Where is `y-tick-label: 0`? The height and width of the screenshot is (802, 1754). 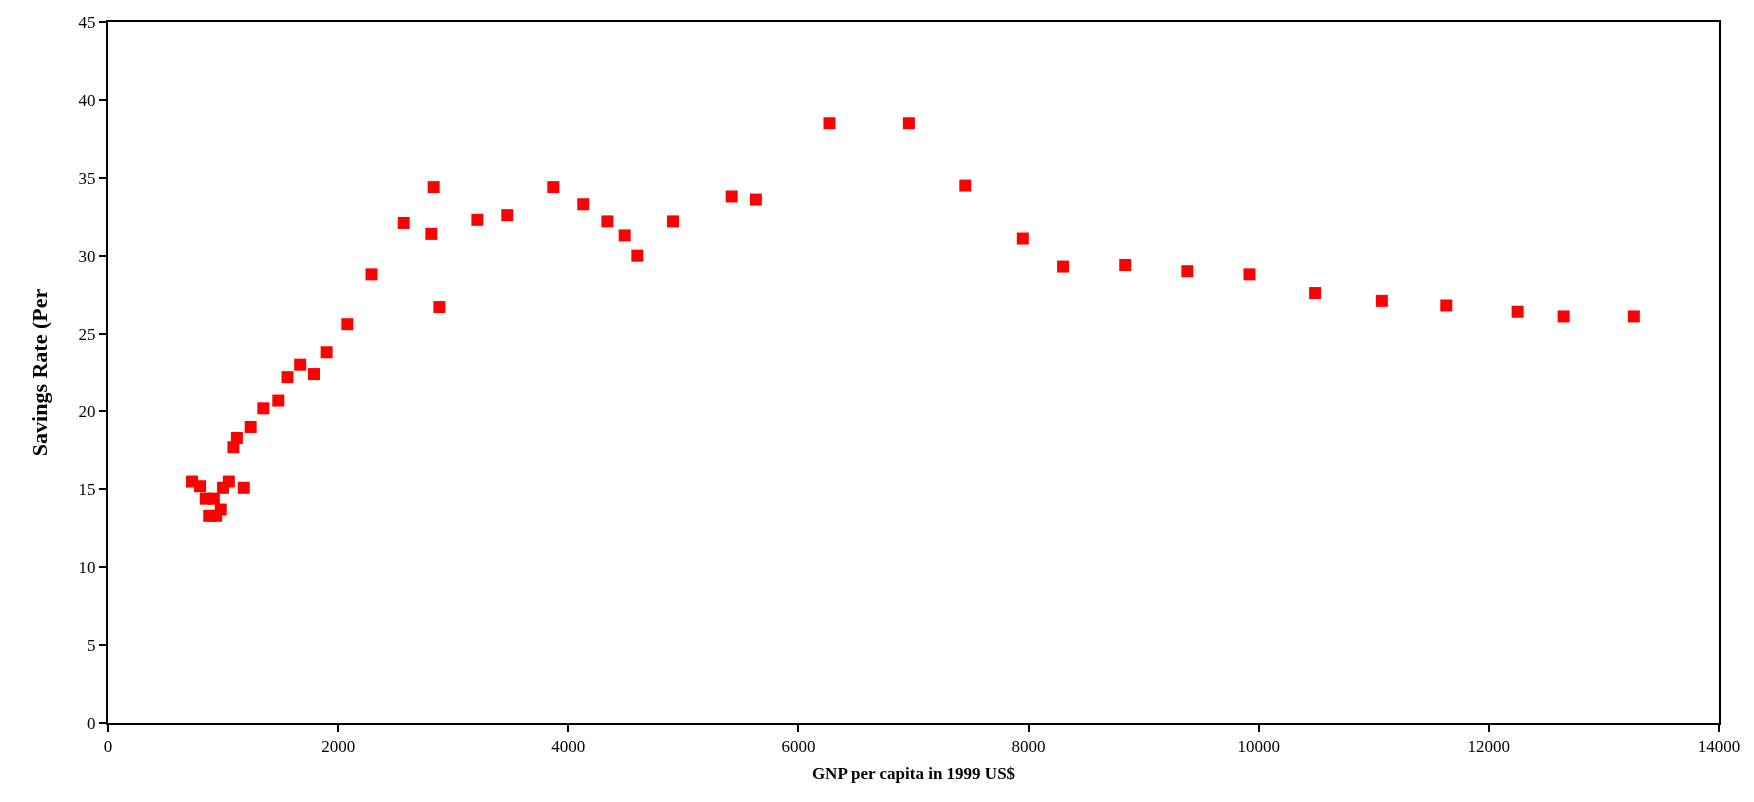
y-tick-label: 0 is located at coordinates (91, 723).